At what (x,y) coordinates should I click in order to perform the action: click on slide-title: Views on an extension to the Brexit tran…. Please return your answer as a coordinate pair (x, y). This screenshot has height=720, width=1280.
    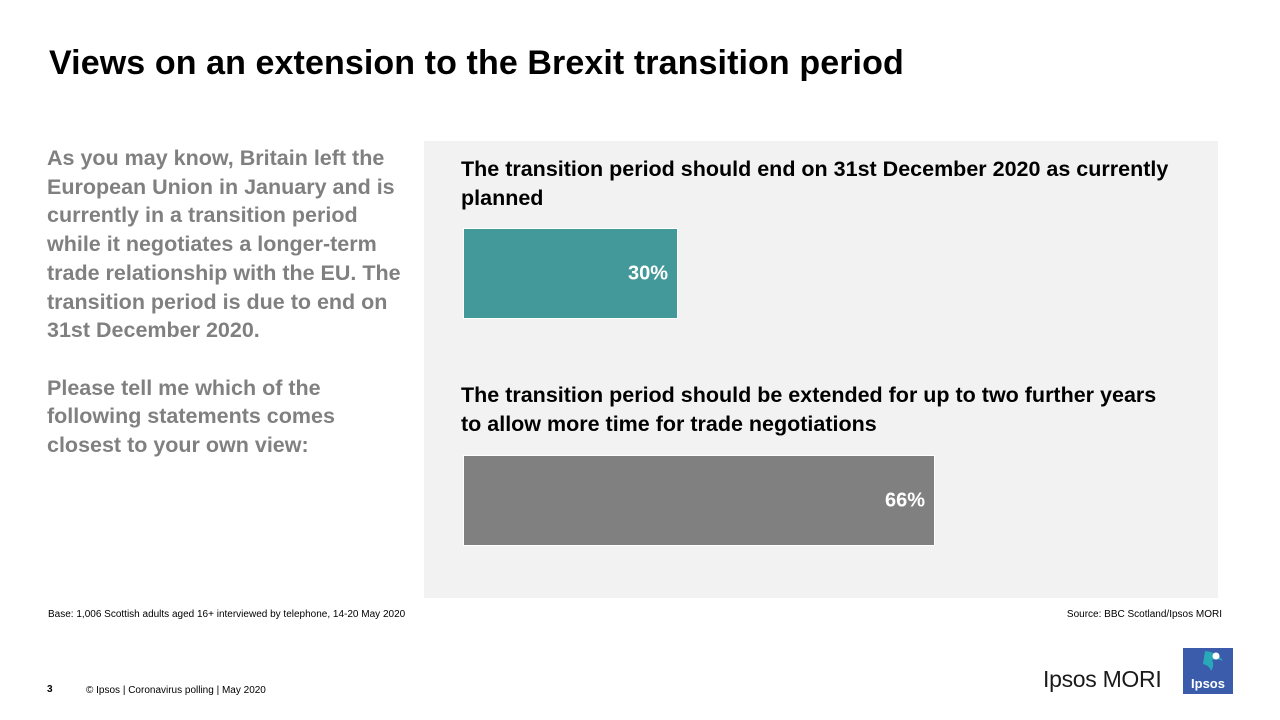
    Looking at the image, I should click on (476, 63).